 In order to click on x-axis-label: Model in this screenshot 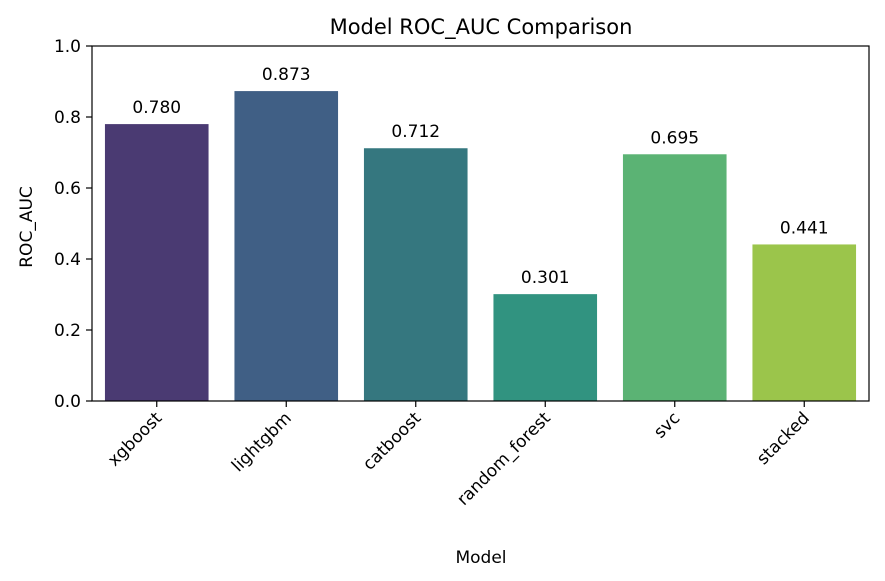, I will do `click(480, 558)`.